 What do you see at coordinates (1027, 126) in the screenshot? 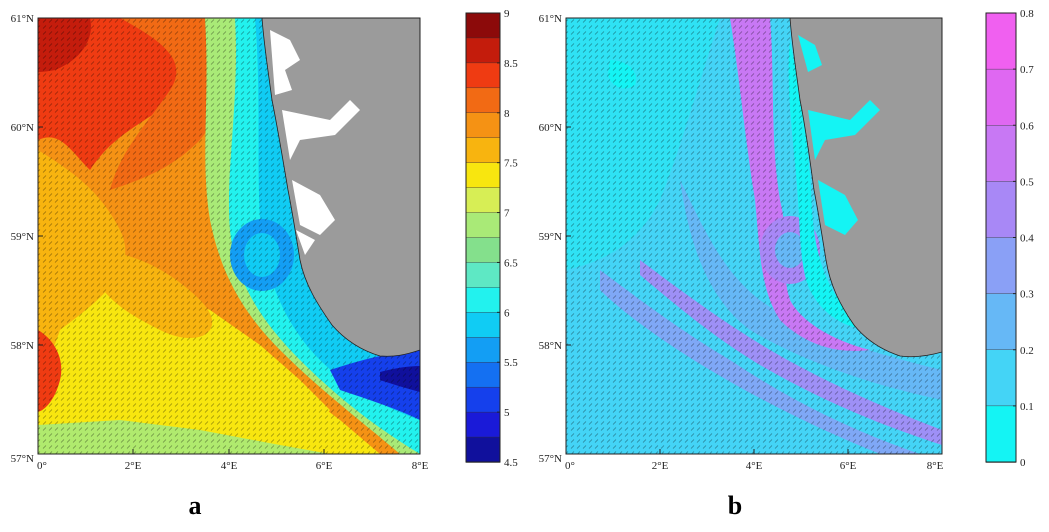
I see `colorbar-tick-label: 0.6` at bounding box center [1027, 126].